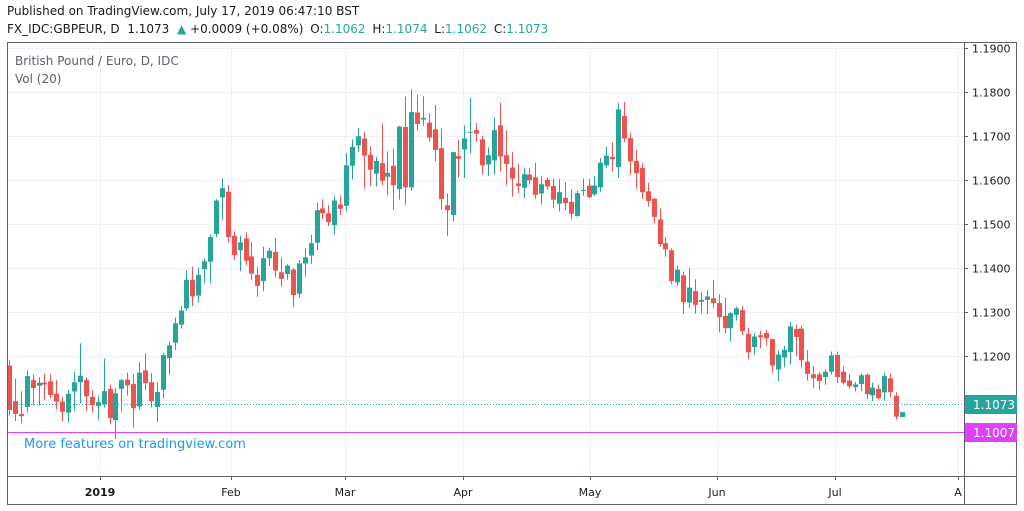 The image size is (1024, 511). What do you see at coordinates (716, 492) in the screenshot?
I see `x-tick-label: Jun` at bounding box center [716, 492].